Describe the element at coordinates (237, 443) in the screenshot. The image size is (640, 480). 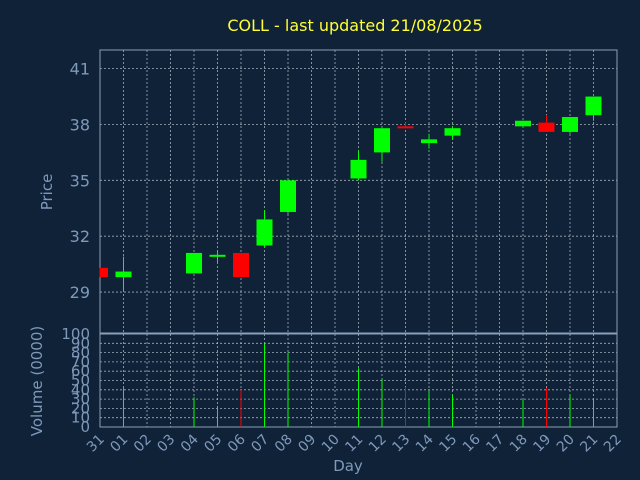
I see `day-tick-label: 06` at that location.